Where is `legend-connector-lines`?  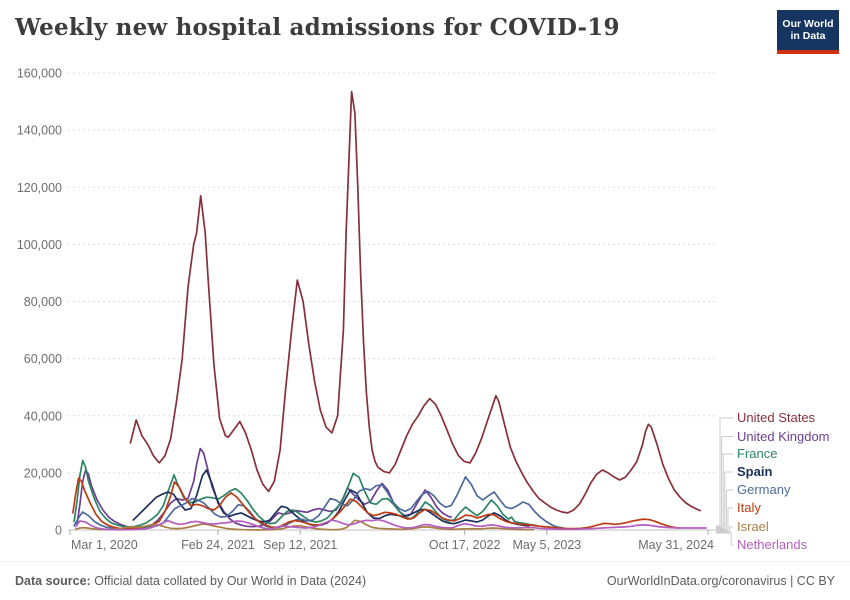
legend-connector-lines is located at coordinates (724, 481).